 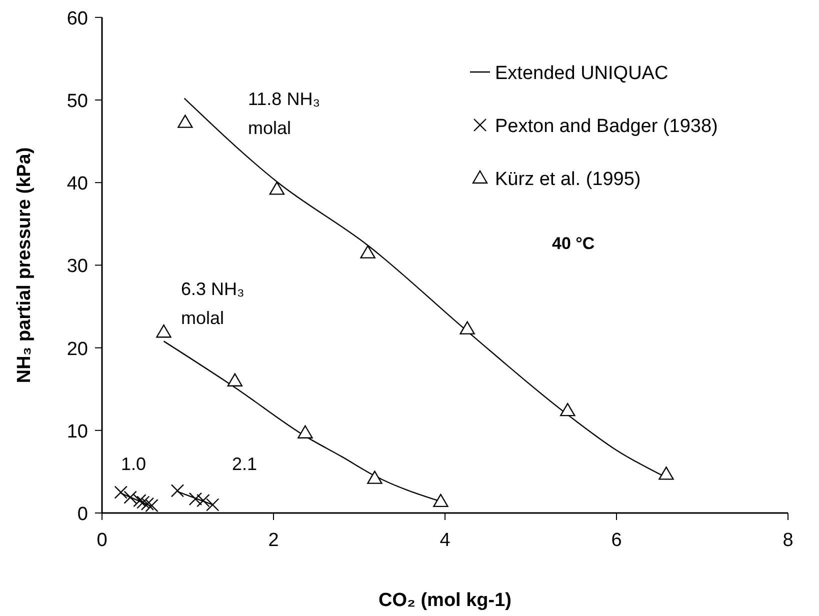 What do you see at coordinates (77, 349) in the screenshot?
I see `y-tick-label: 20` at bounding box center [77, 349].